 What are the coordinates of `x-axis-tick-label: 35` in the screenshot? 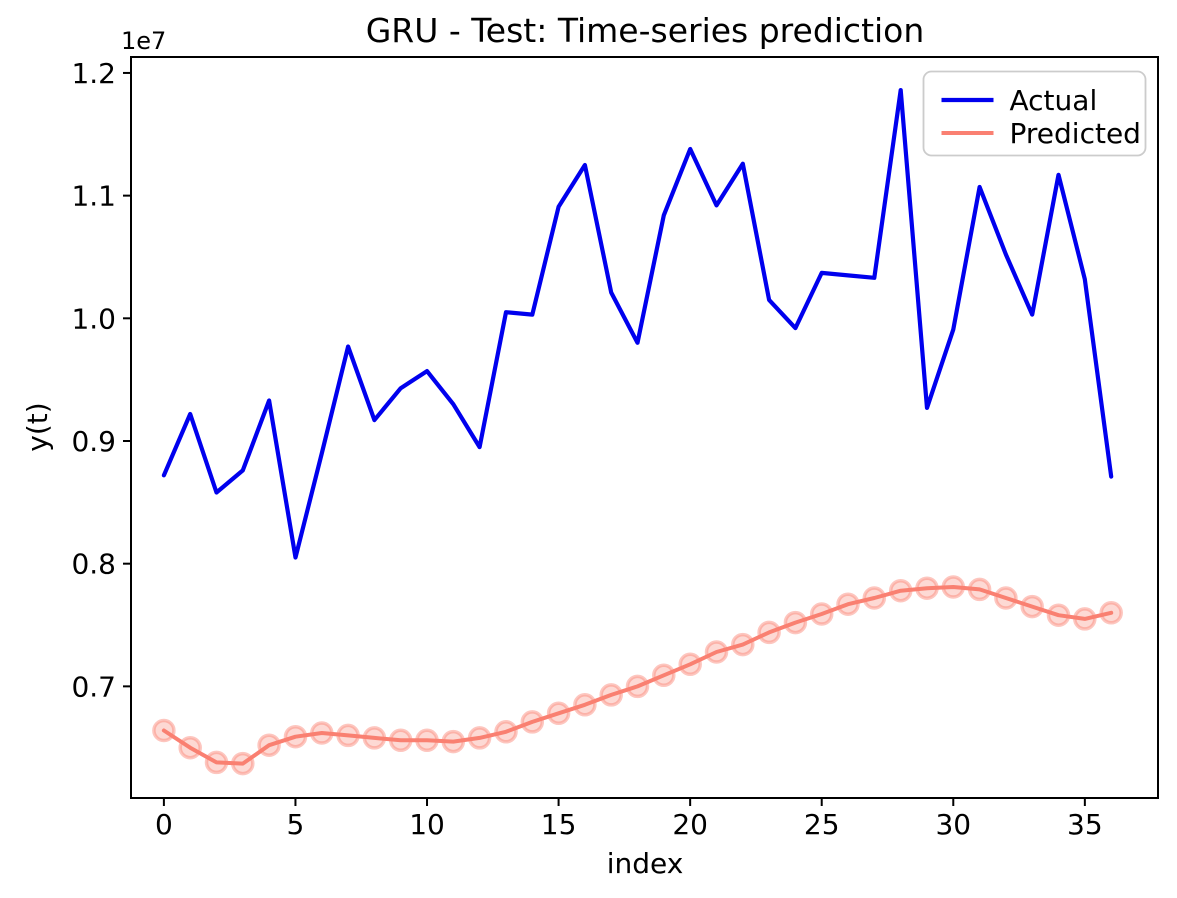 It's located at (1085, 824).